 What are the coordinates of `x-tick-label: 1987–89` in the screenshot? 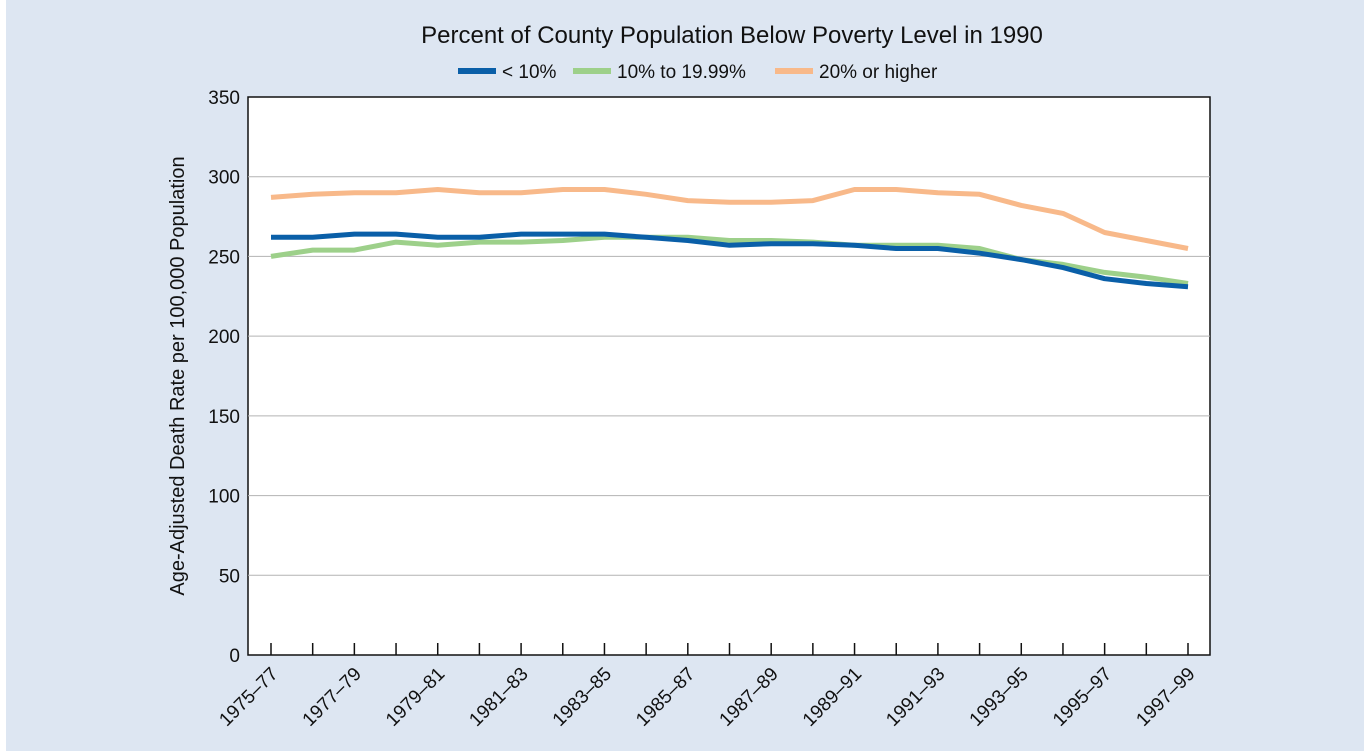 It's located at (749, 697).